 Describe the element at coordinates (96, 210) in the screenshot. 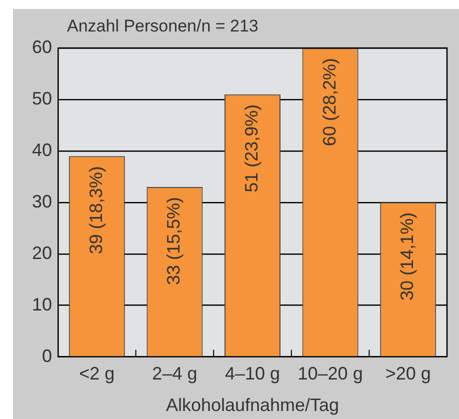

I see `data-label: 39 (18,3%)` at that location.